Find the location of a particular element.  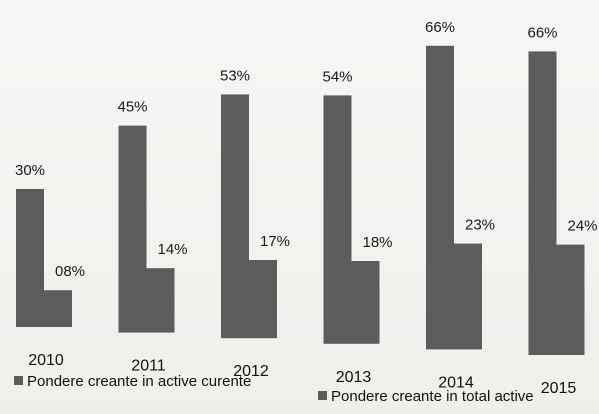

legend-item-active-curente-label: Pondere creante in active curente is located at coordinates (139, 381).